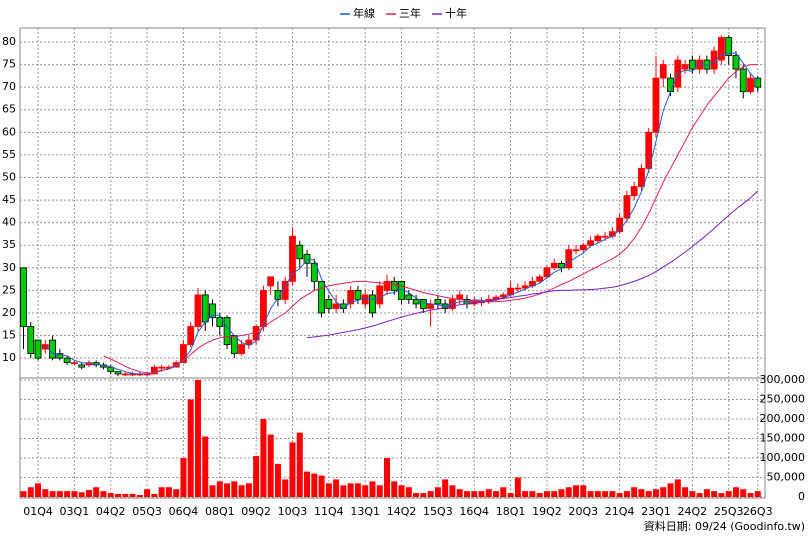 The width and height of the screenshot is (808, 540). I want to click on y-tick-label: 40, so click(9, 222).